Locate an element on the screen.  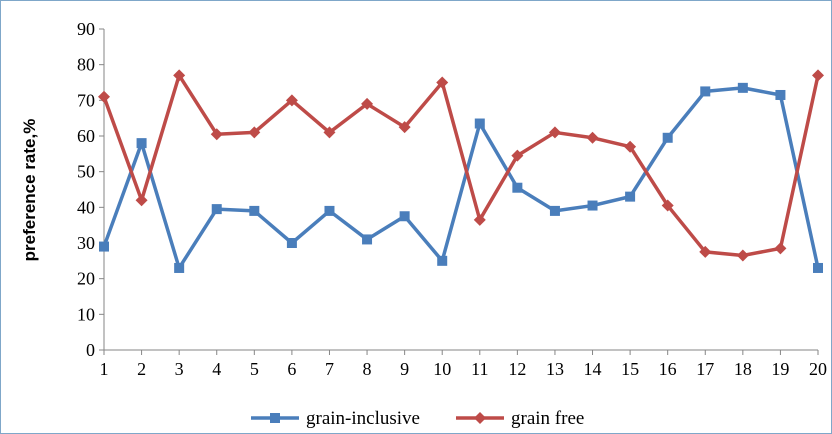
x-tick-label: 5 is located at coordinates (254, 369).